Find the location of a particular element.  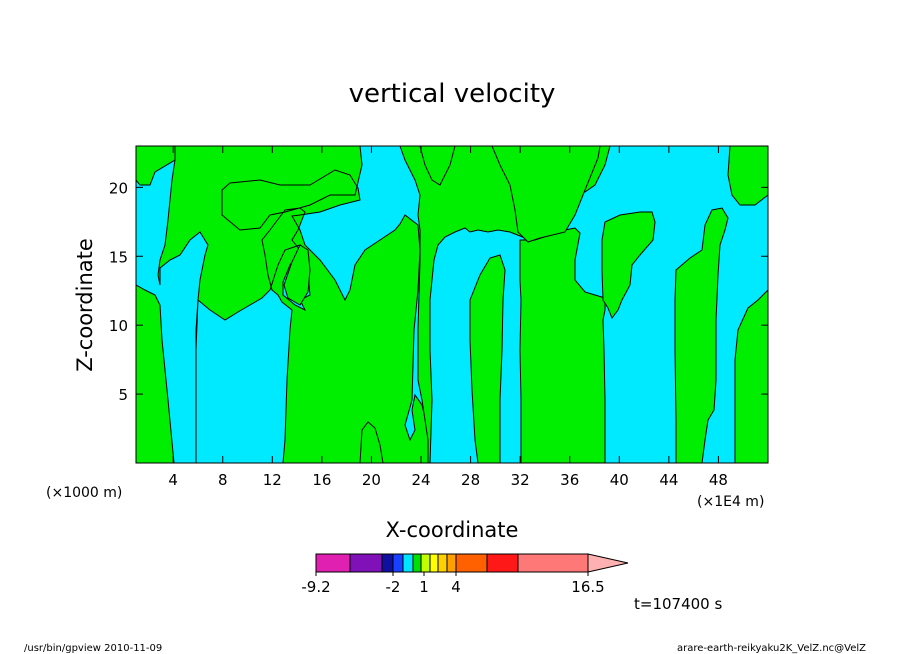

footer-left: /usr/bin/gpview 2010-11-09 is located at coordinates (93, 648).